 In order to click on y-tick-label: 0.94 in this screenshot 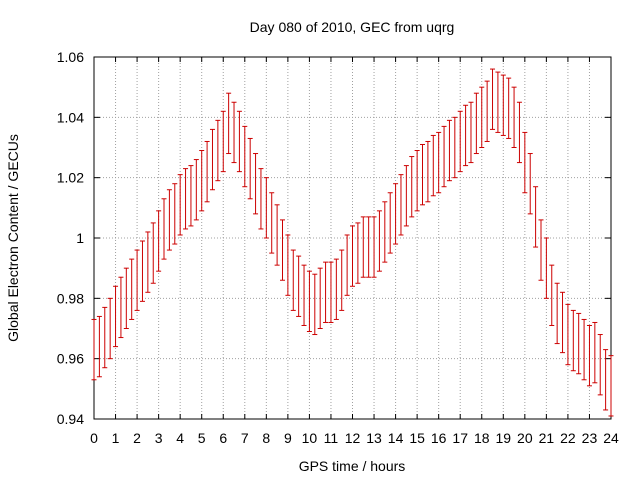, I will do `click(70, 419)`.